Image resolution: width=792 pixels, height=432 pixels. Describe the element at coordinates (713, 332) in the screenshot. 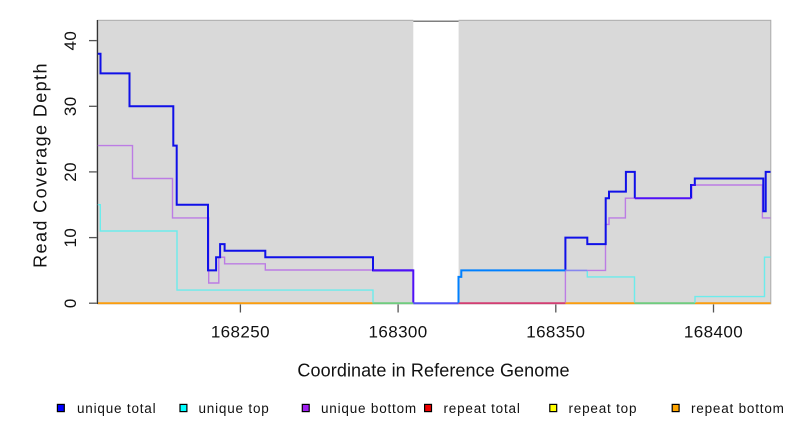

I see `svg-text: 168400` at that location.